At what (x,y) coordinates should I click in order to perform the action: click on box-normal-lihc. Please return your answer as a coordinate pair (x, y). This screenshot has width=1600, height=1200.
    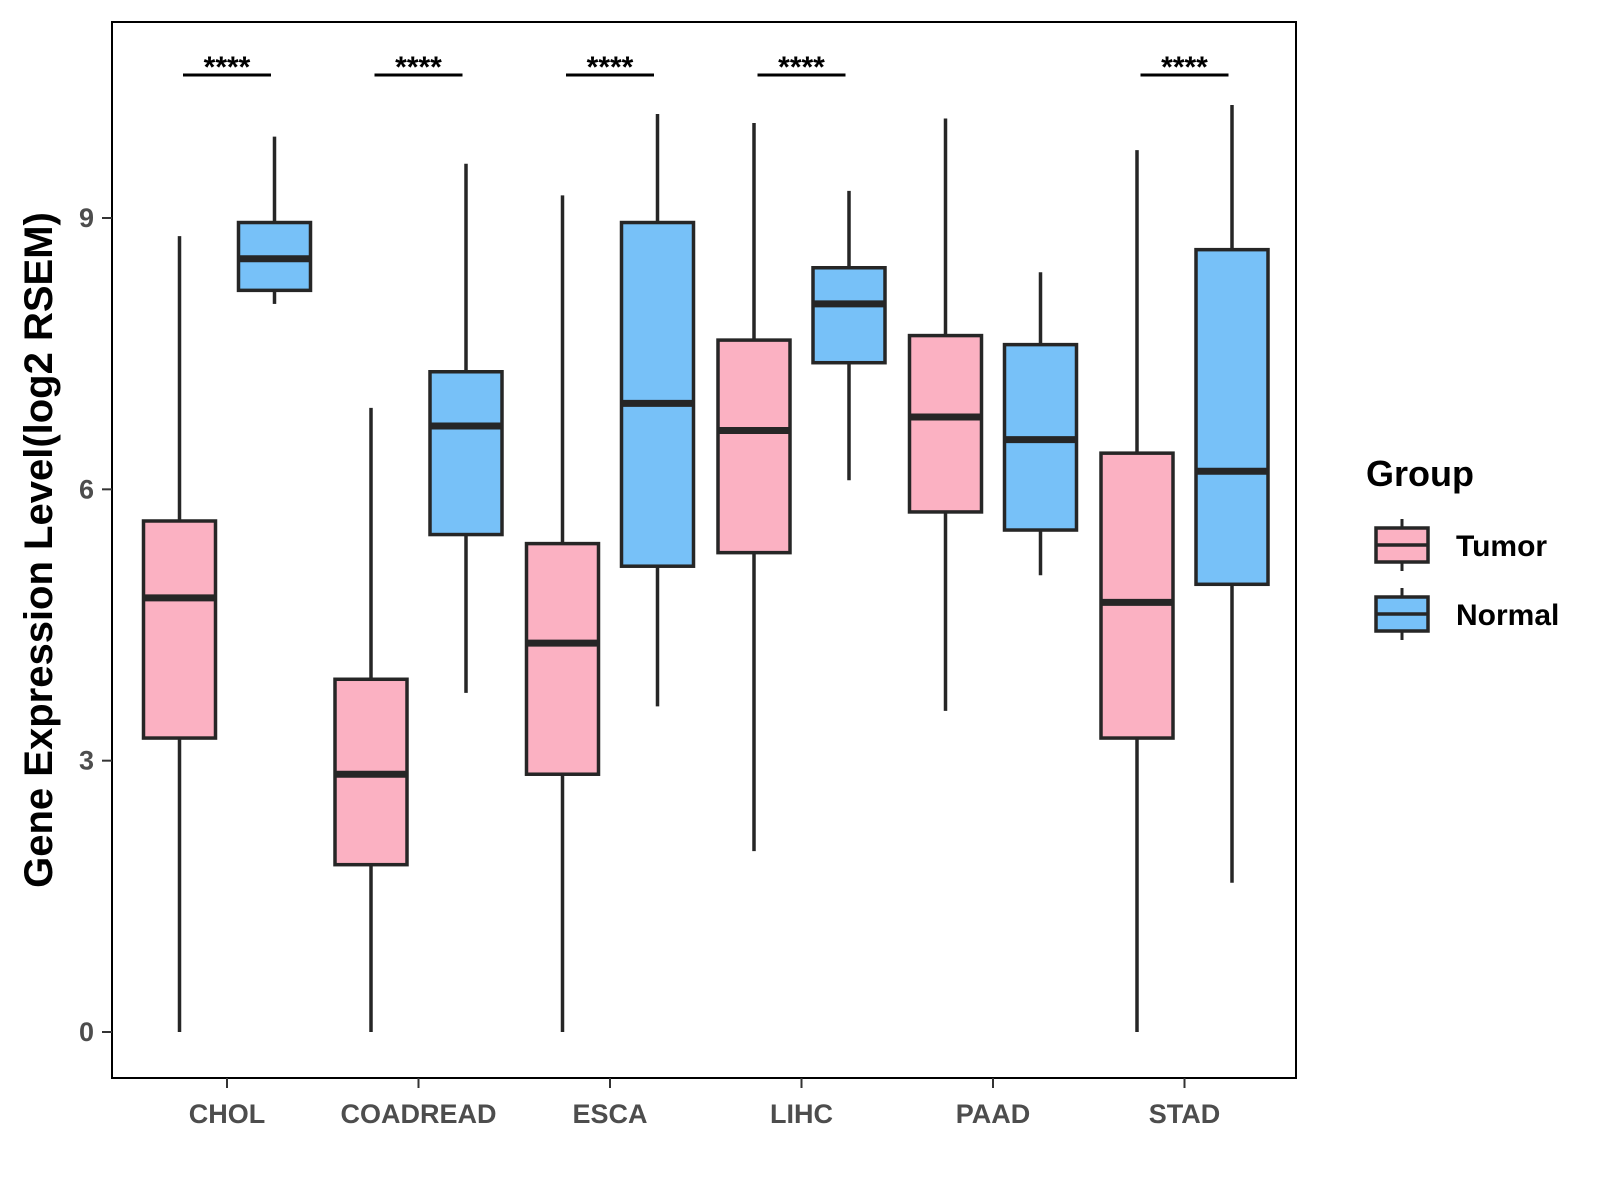
    Looking at the image, I should click on (849, 335).